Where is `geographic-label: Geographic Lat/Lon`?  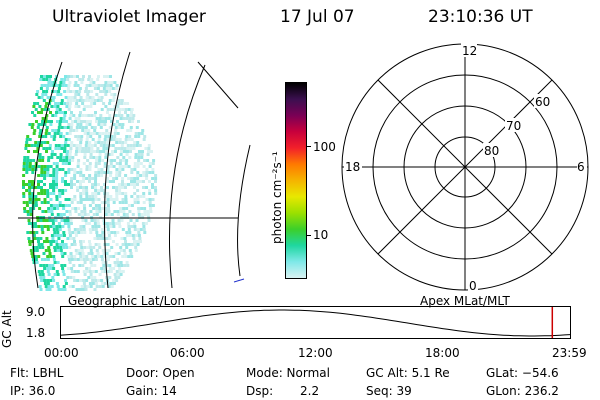
geographic-label: Geographic Lat/Lon is located at coordinates (127, 301).